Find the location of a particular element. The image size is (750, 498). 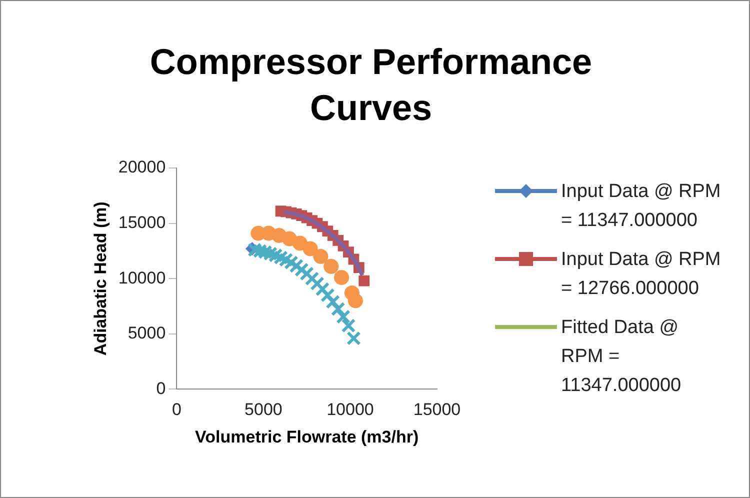

y-tick-label: 20000 is located at coordinates (142, 167).